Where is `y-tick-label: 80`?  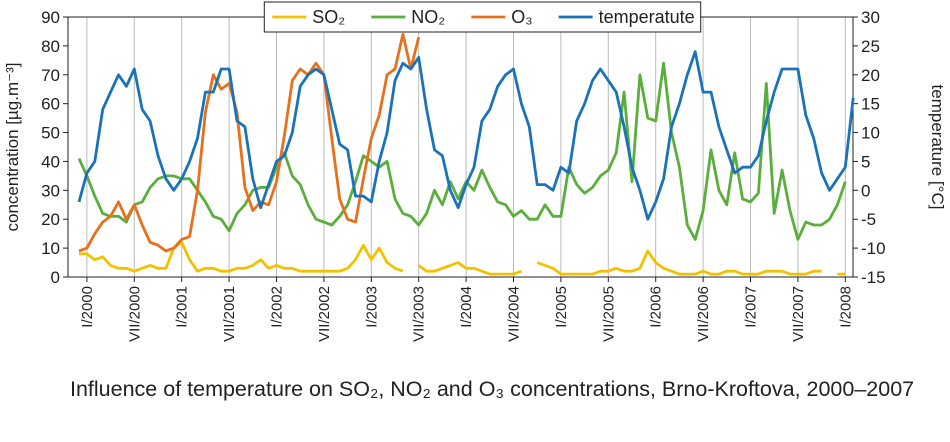 y-tick-label: 80 is located at coordinates (50, 46).